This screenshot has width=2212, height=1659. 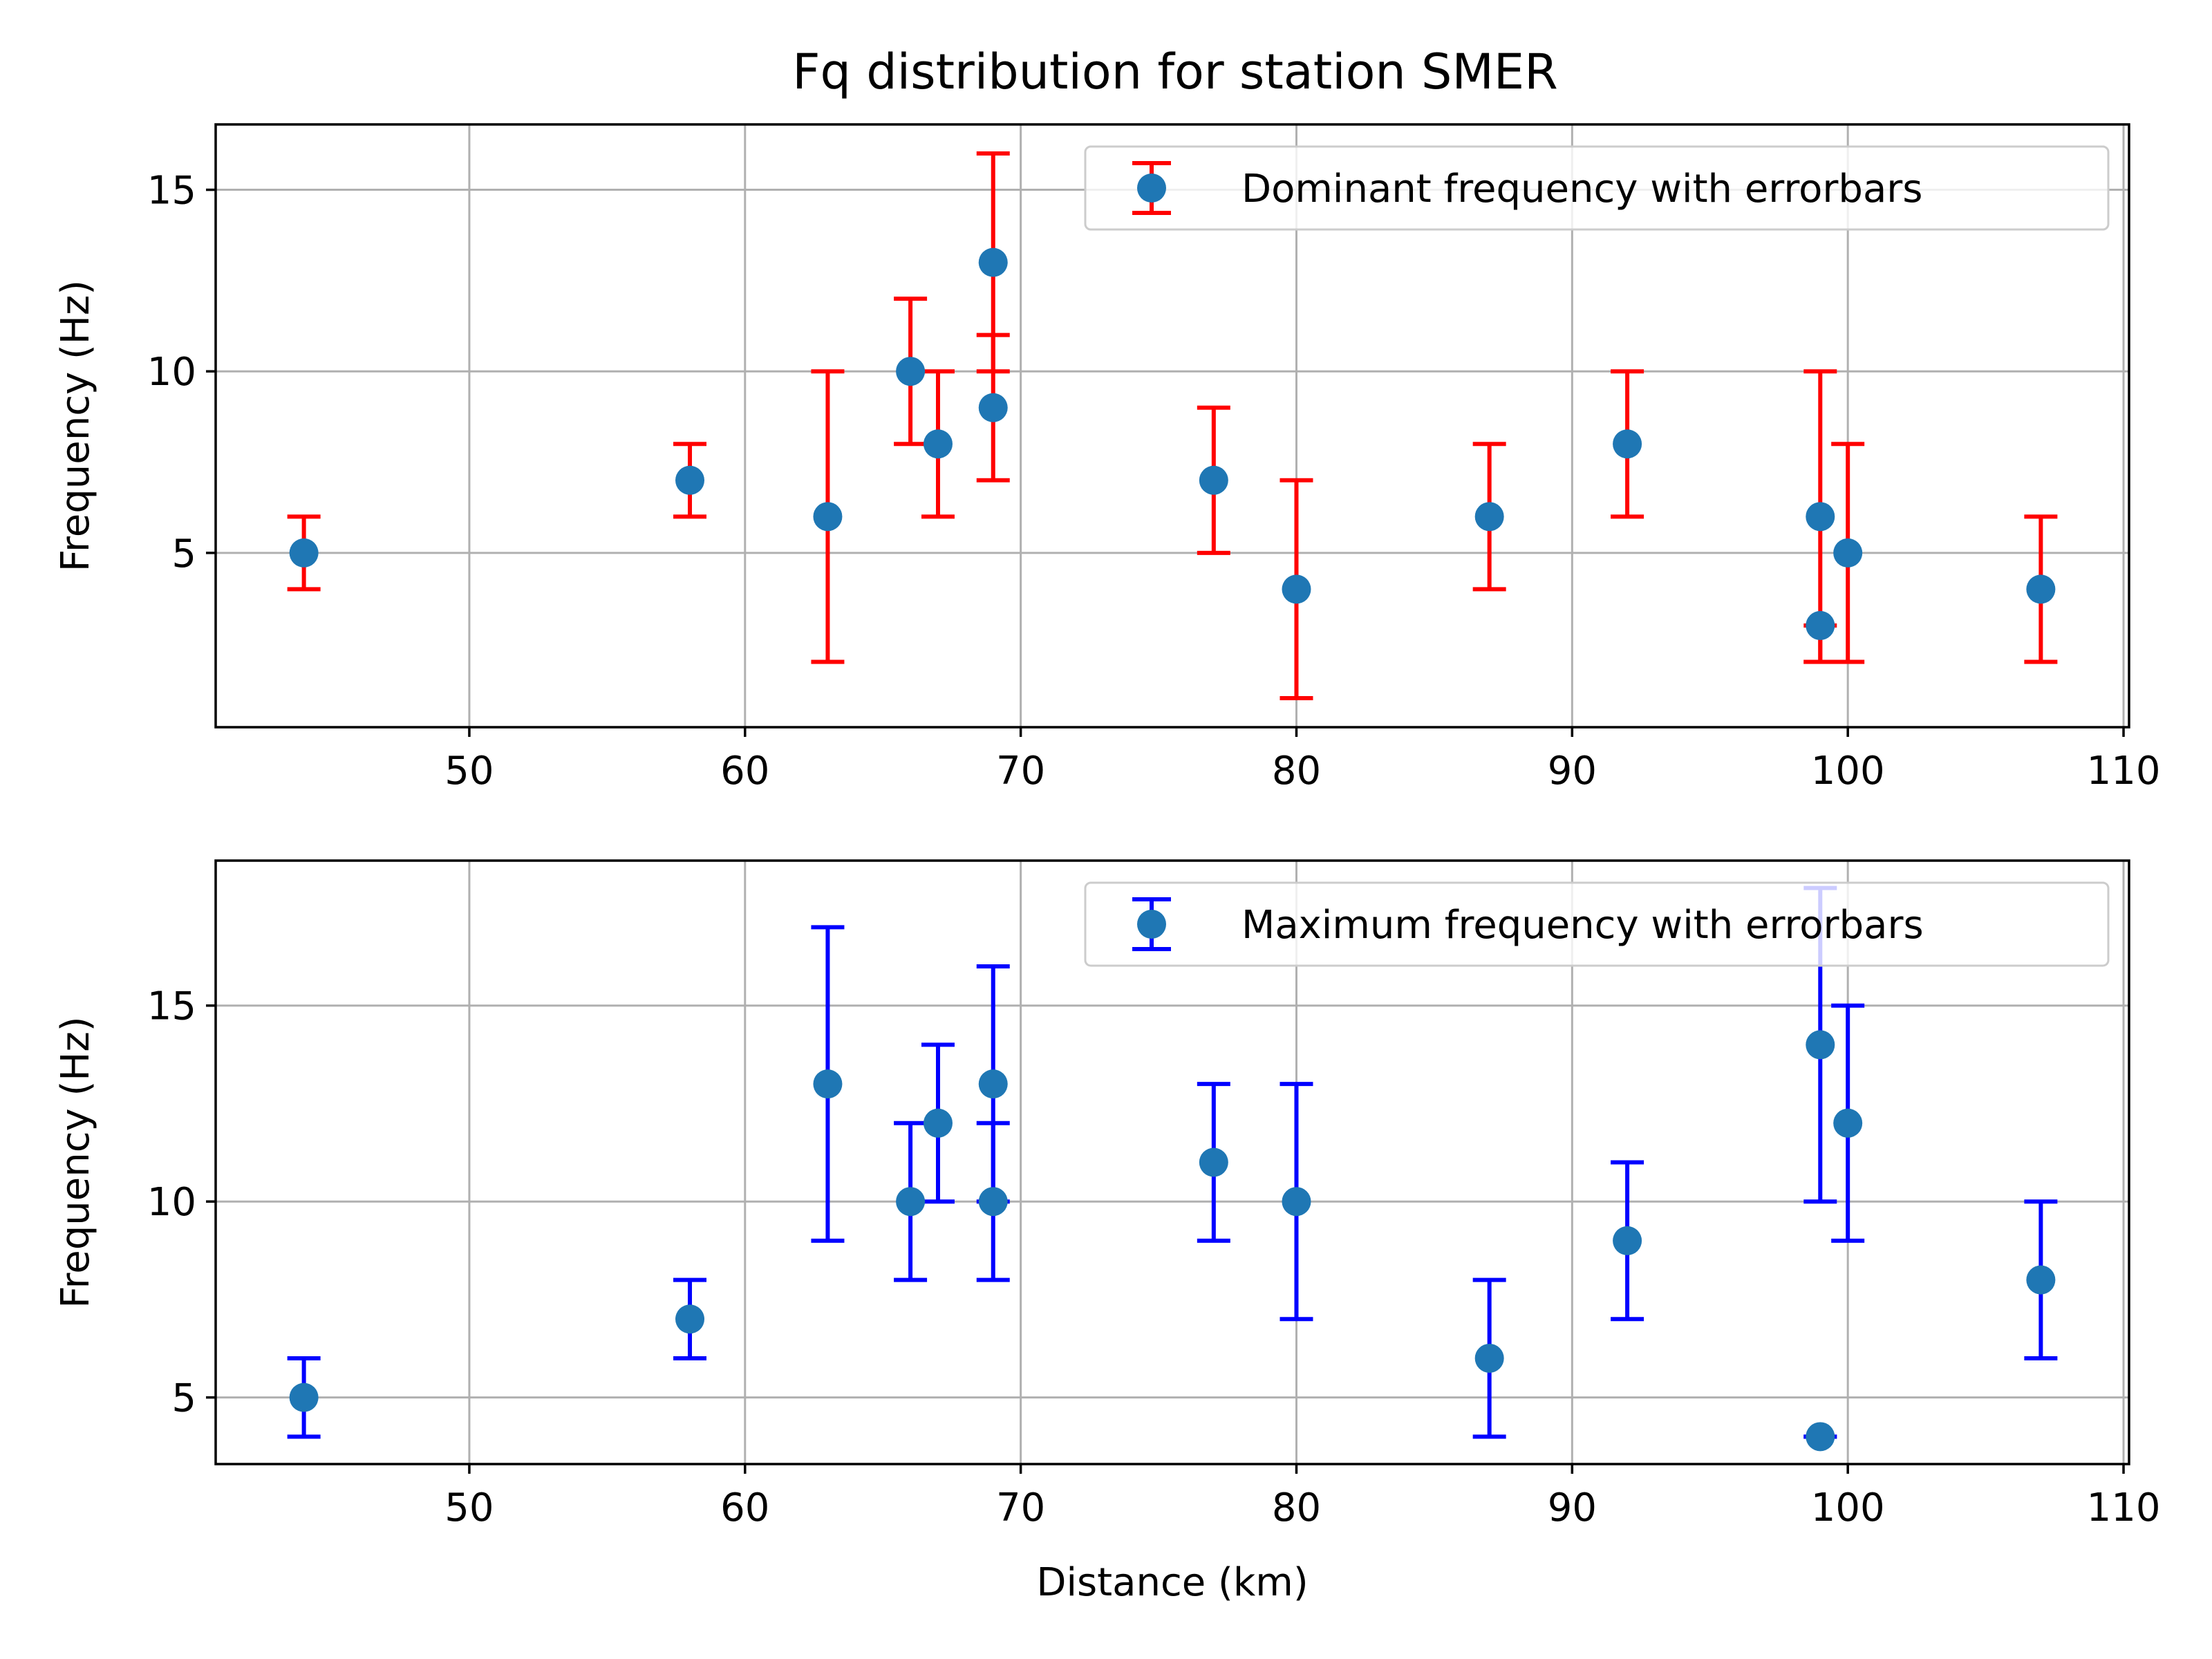 What do you see at coordinates (1582, 190) in the screenshot?
I see `legend-label: Dominant frequency with errorbars` at bounding box center [1582, 190].